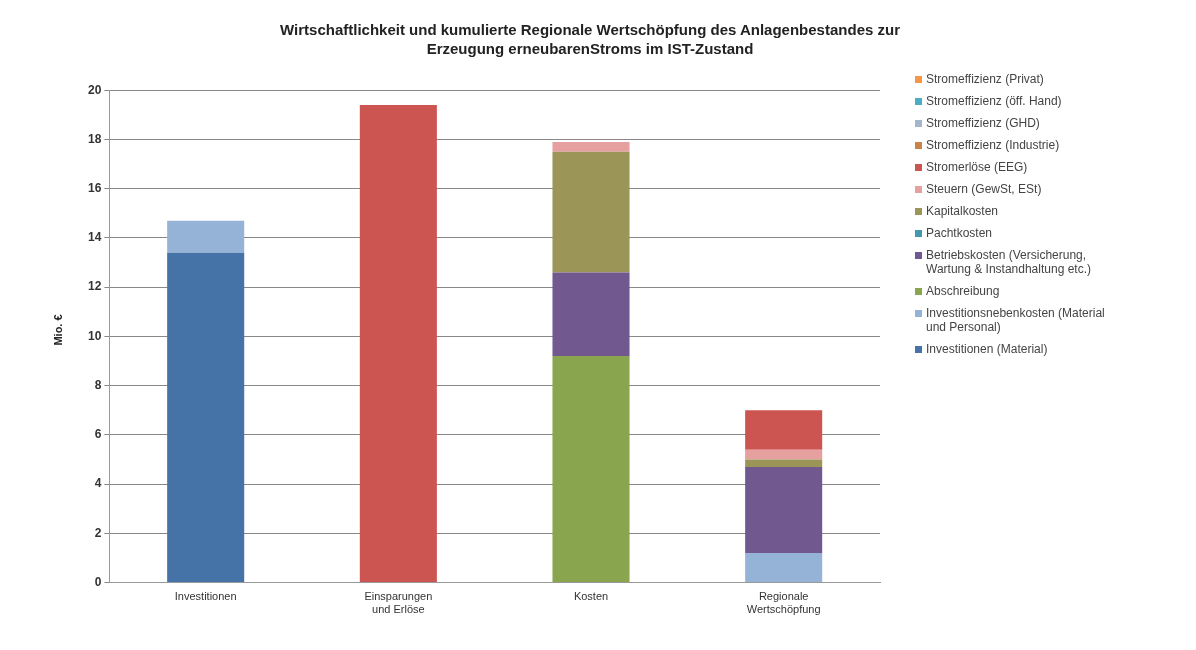  Describe the element at coordinates (58, 330) in the screenshot. I see `y-axis-title: Mio. €` at that location.